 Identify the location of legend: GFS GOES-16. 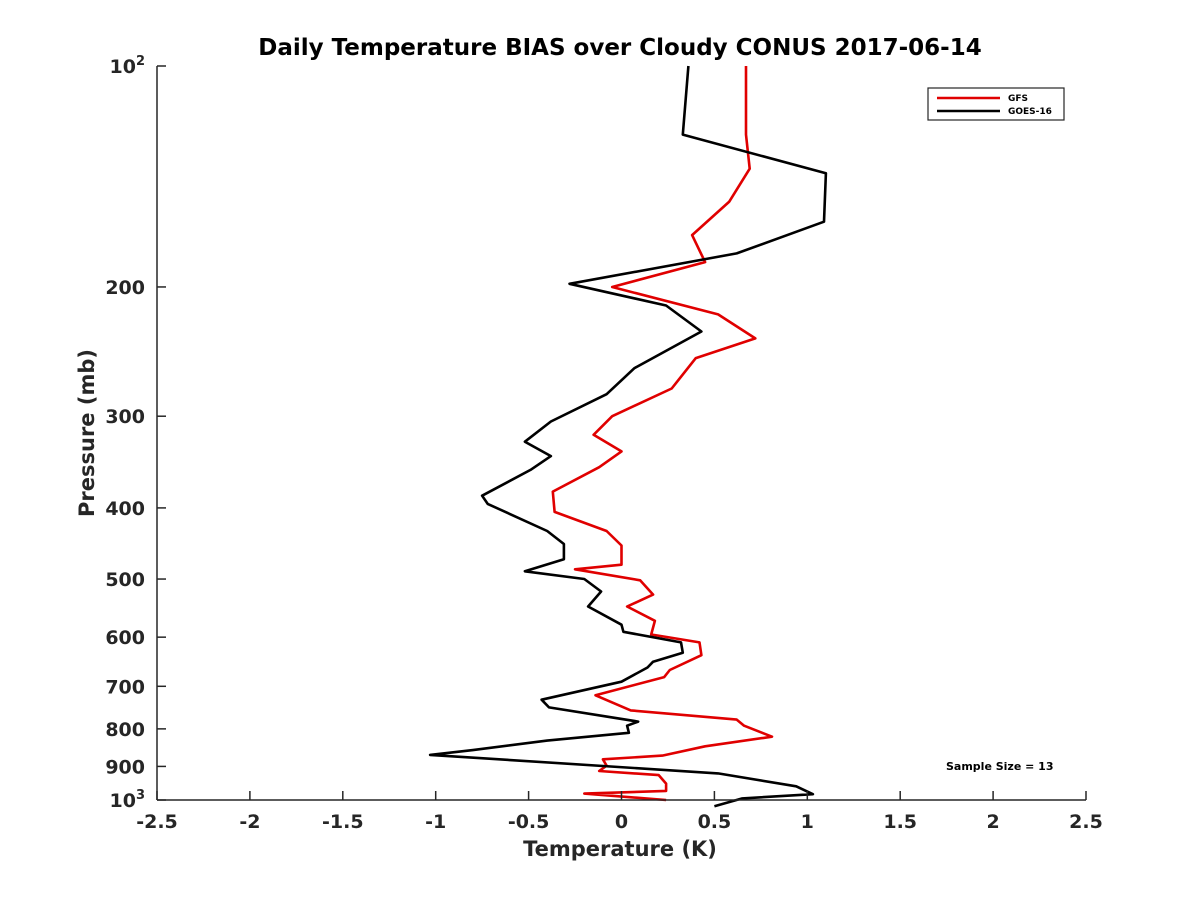
(996, 104).